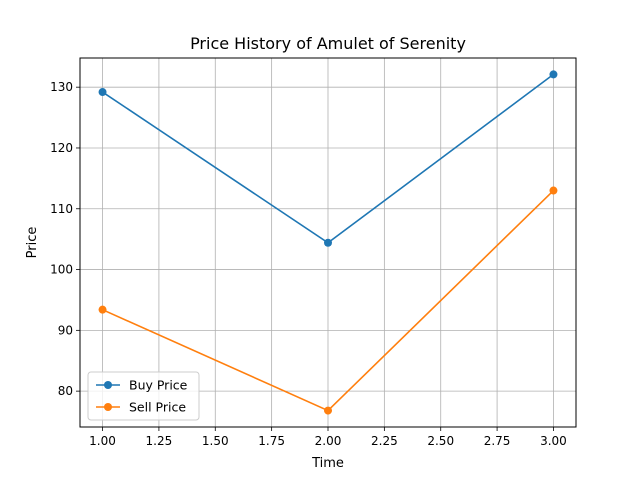  What do you see at coordinates (328, 43) in the screenshot?
I see `chart-title: Price History of Amulet of Serenity` at bounding box center [328, 43].